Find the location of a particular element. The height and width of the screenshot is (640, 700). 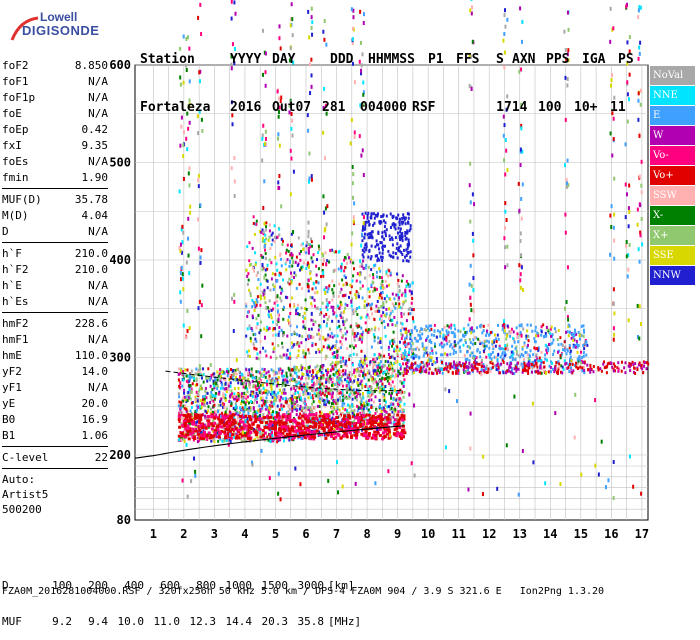

param-row: foEs N/A is located at coordinates (55, 162).